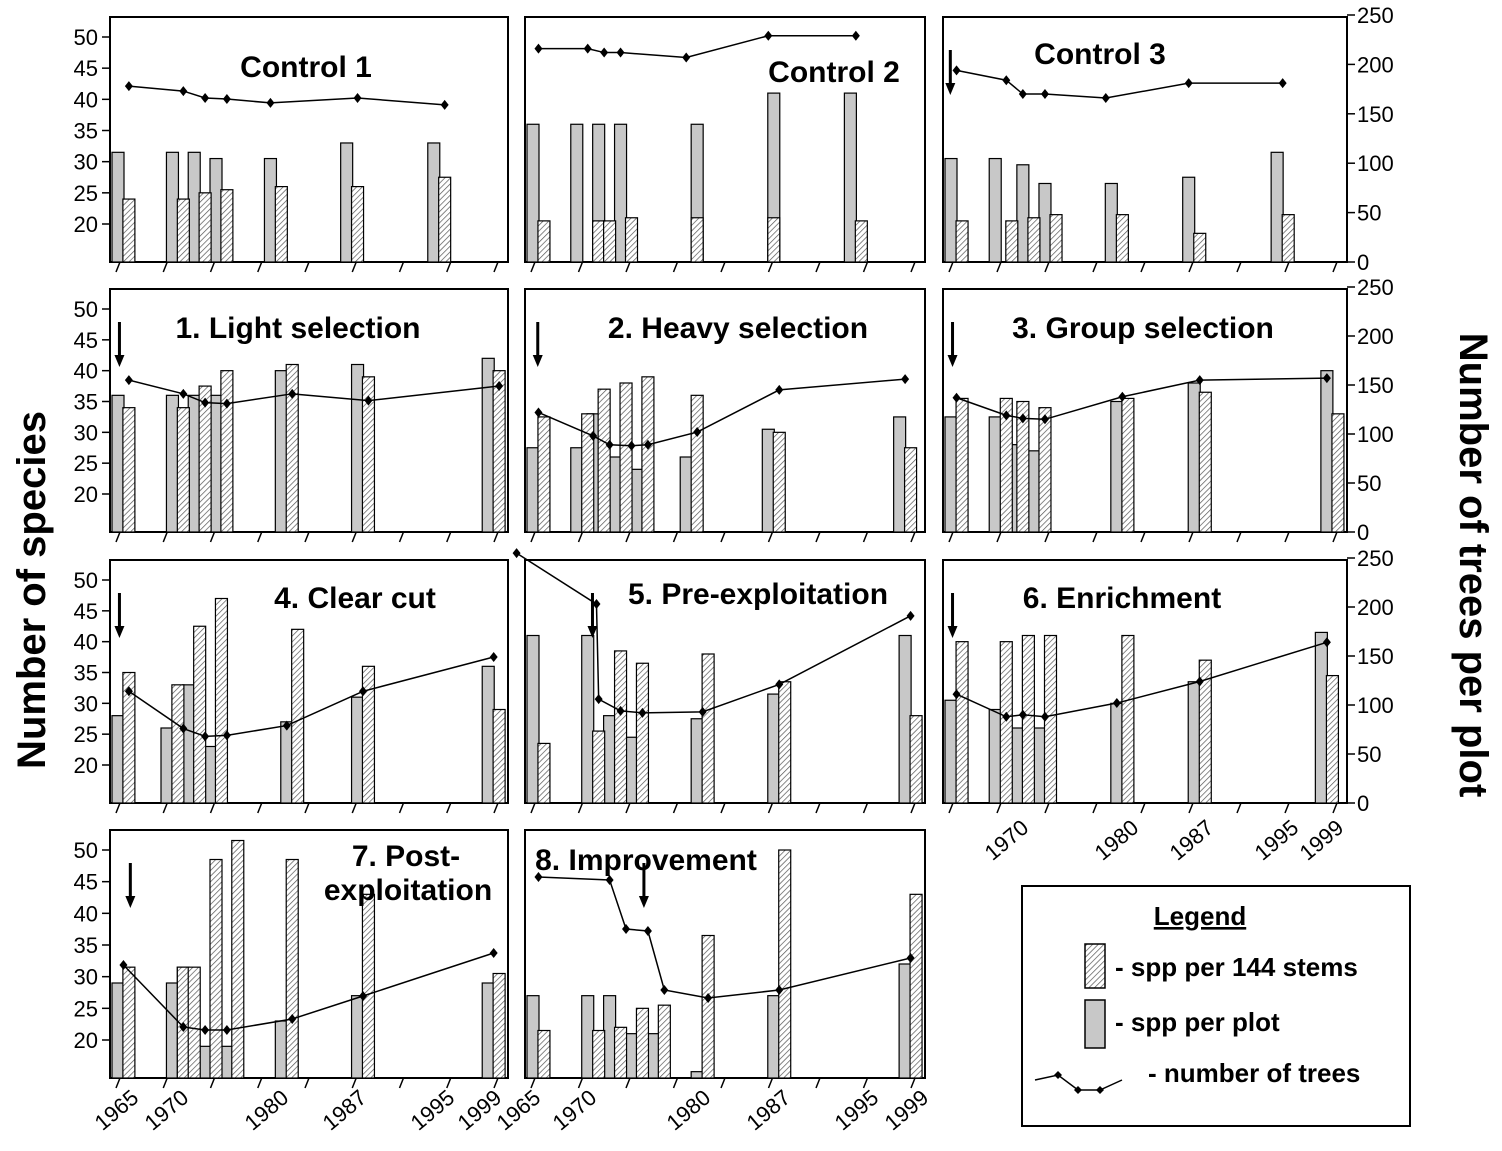 This screenshot has height=1151, width=1502. I want to click on panel-title: Control 1, so click(306, 67).